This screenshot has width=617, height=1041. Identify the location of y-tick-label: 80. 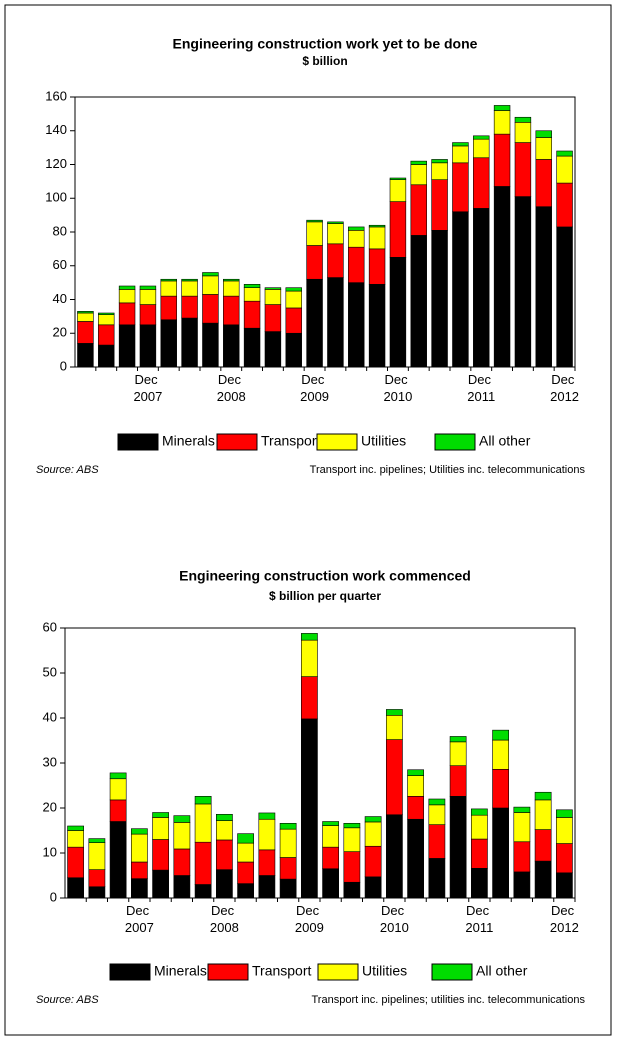
(60, 230).